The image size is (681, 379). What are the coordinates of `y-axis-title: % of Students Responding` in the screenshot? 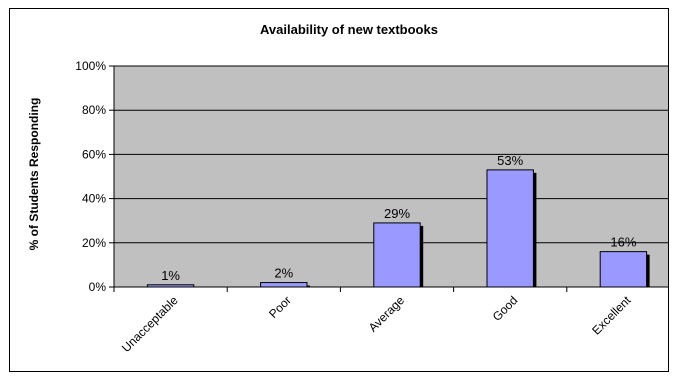 It's located at (34, 174).